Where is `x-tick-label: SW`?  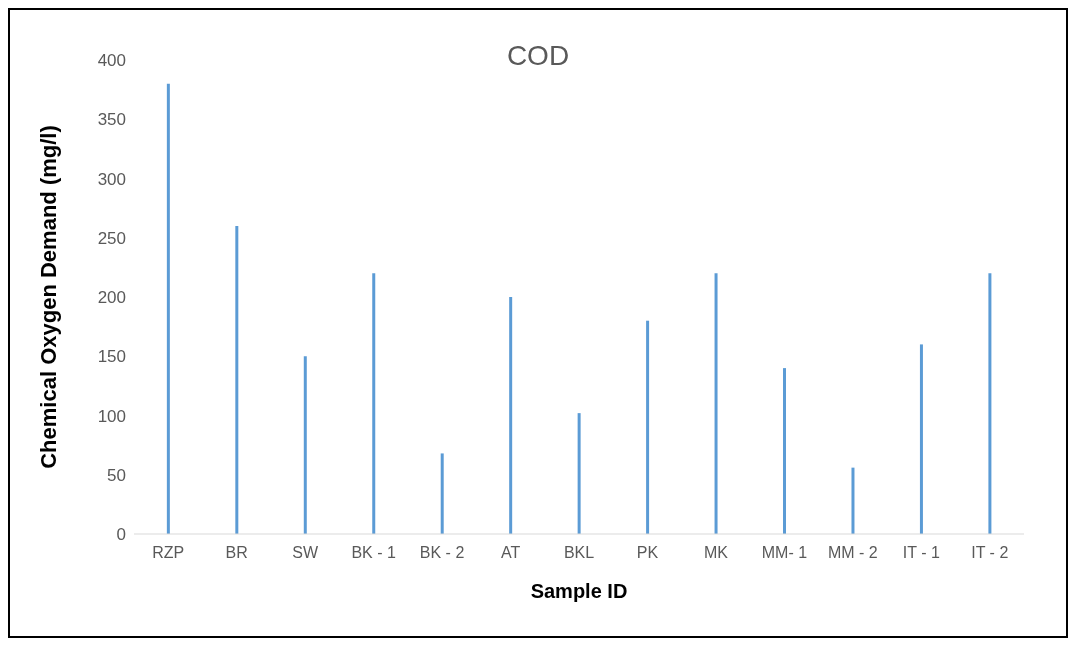
x-tick-label: SW is located at coordinates (305, 552).